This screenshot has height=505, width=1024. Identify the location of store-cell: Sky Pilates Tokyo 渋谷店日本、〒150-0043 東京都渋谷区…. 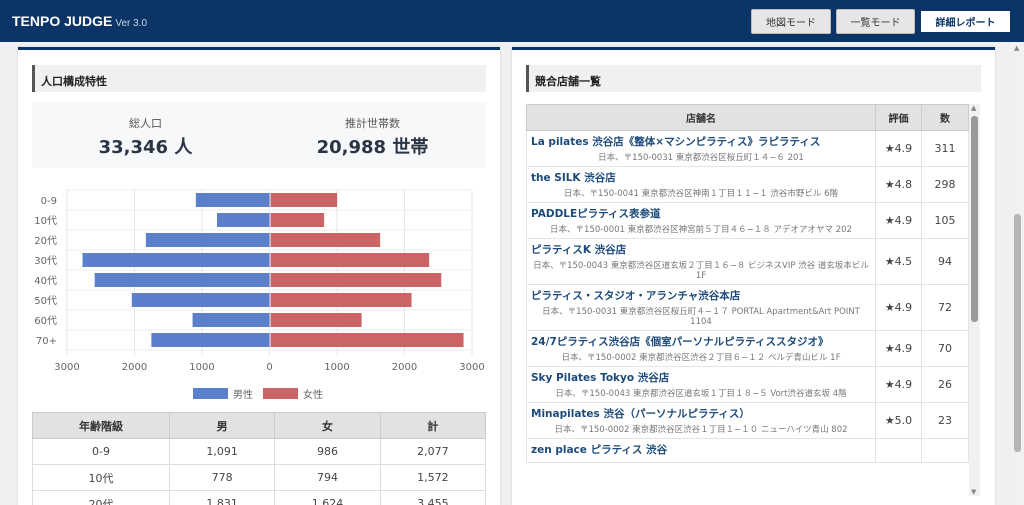
(701, 384).